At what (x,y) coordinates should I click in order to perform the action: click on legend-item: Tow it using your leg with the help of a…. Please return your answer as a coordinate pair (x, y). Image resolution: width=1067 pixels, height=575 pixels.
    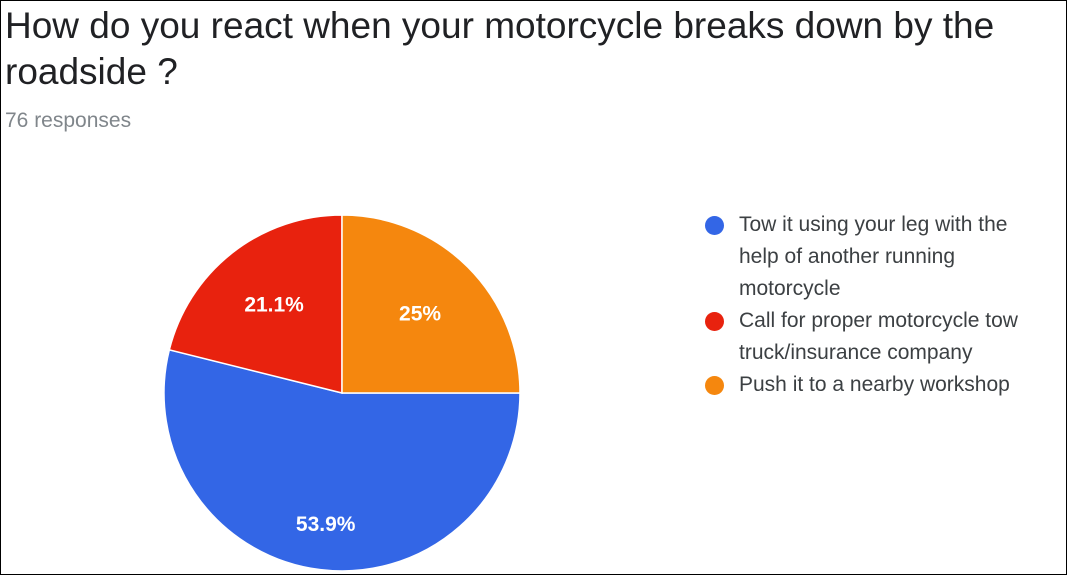
    Looking at the image, I should click on (877, 257).